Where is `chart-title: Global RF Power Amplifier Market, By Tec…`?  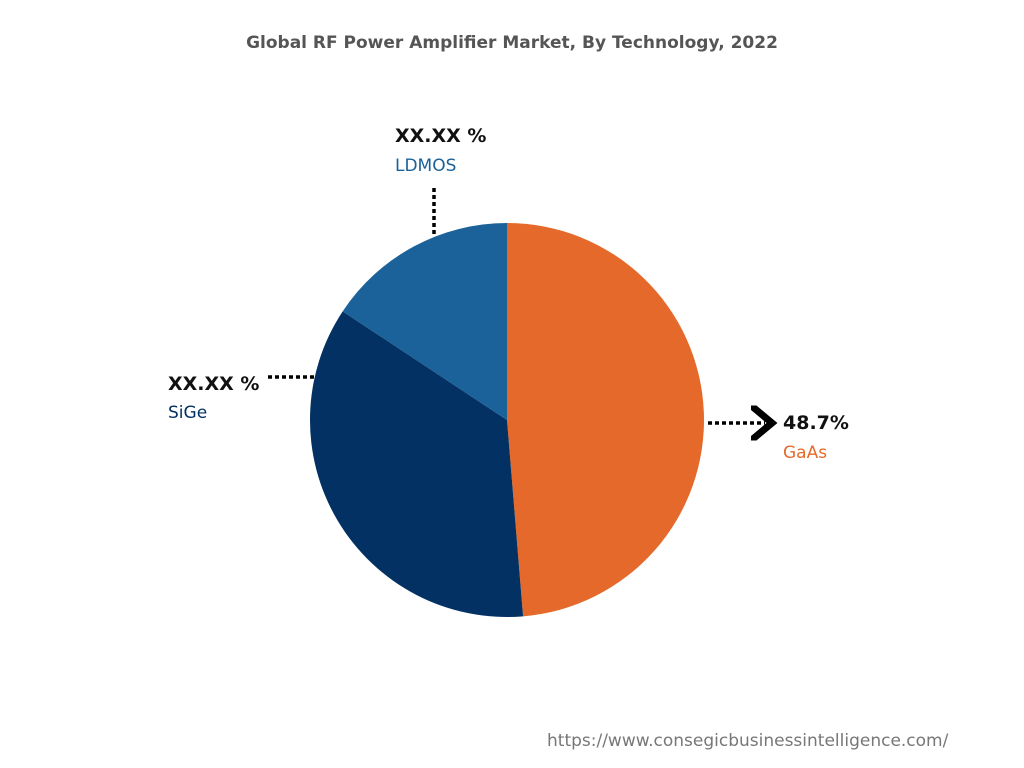 chart-title: Global RF Power Amplifier Market, By Tec… is located at coordinates (512, 43).